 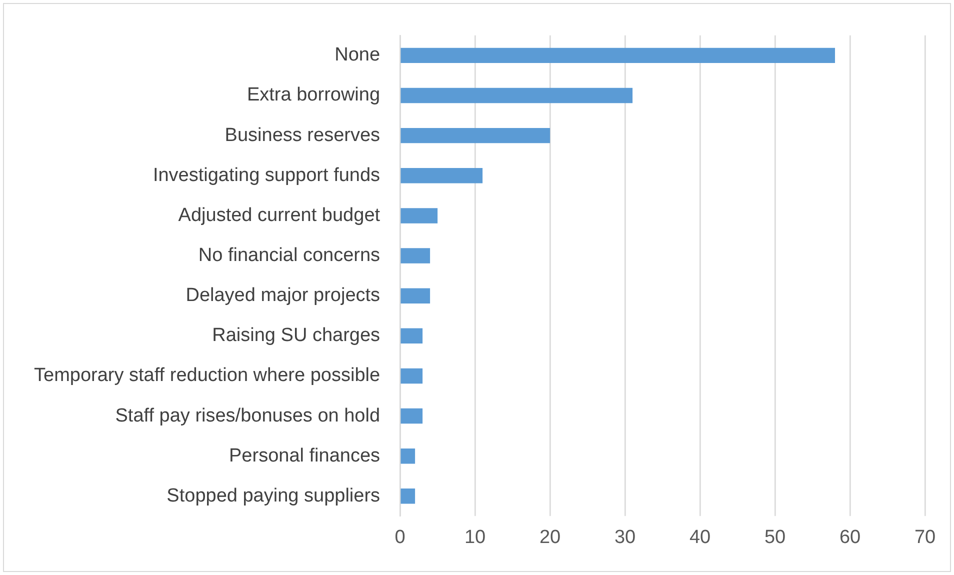 I want to click on x-tick-label: 30, so click(x=625, y=537).